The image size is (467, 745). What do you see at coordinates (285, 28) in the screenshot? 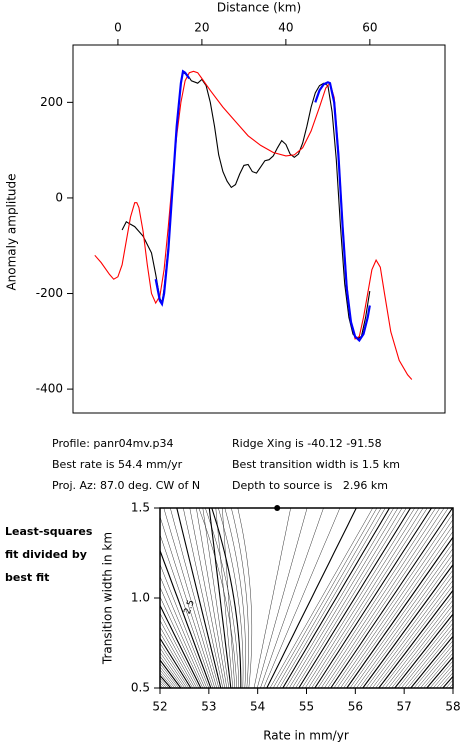
I see `x-tick-label: 40` at bounding box center [285, 28].